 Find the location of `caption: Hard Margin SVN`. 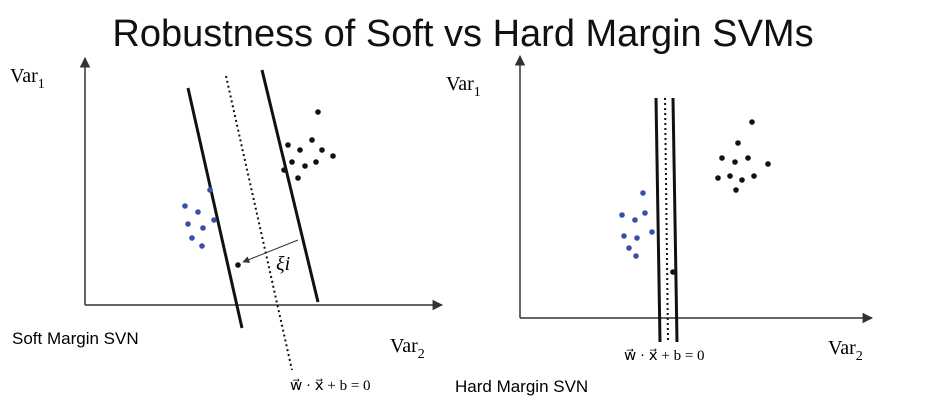

caption: Hard Margin SVN is located at coordinates (521, 386).